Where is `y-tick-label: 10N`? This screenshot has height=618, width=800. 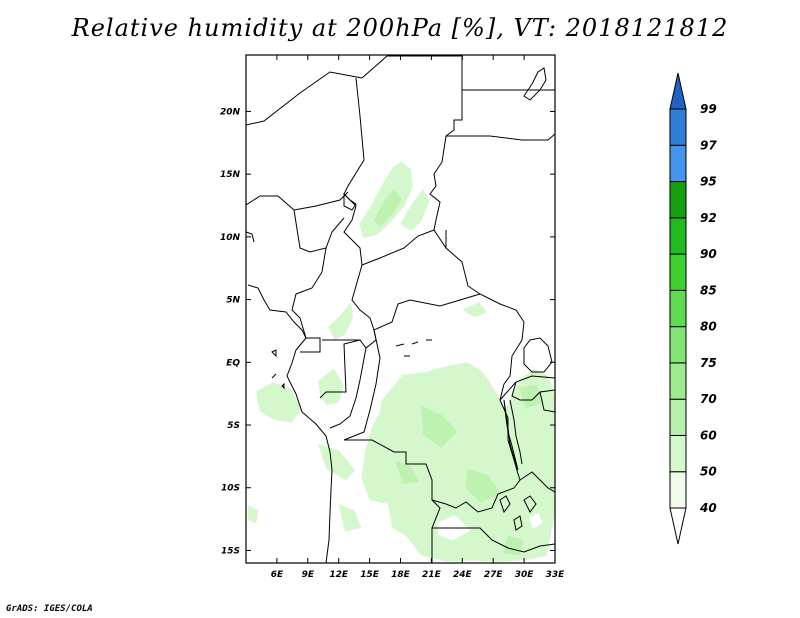 y-tick-label: 10N is located at coordinates (230, 238).